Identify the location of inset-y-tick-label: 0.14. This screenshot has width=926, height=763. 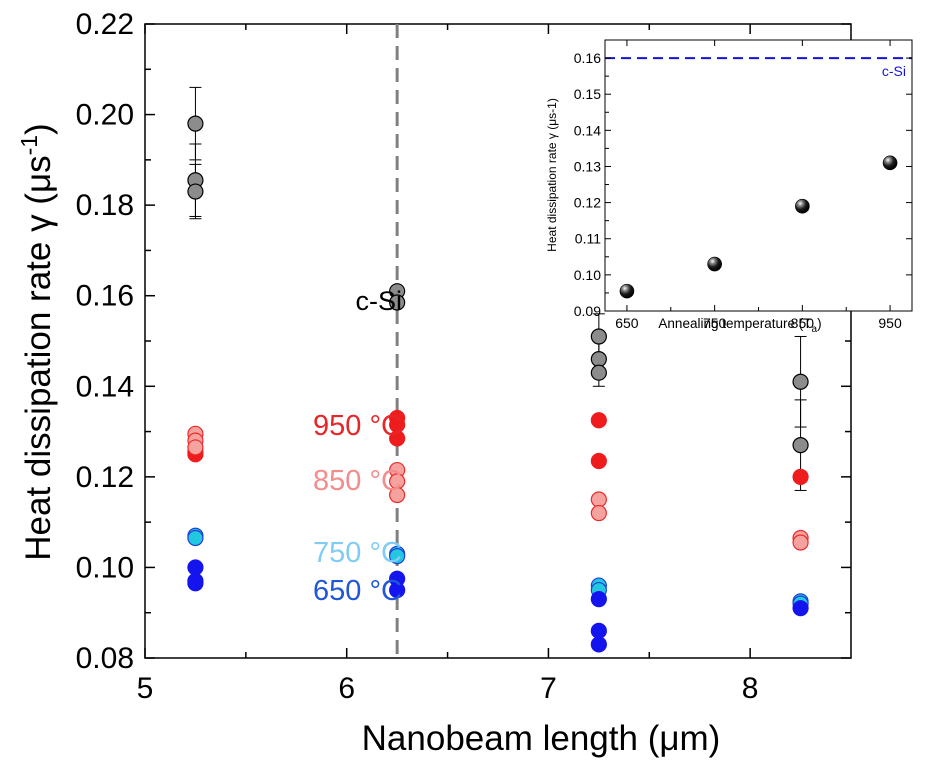
(587, 130).